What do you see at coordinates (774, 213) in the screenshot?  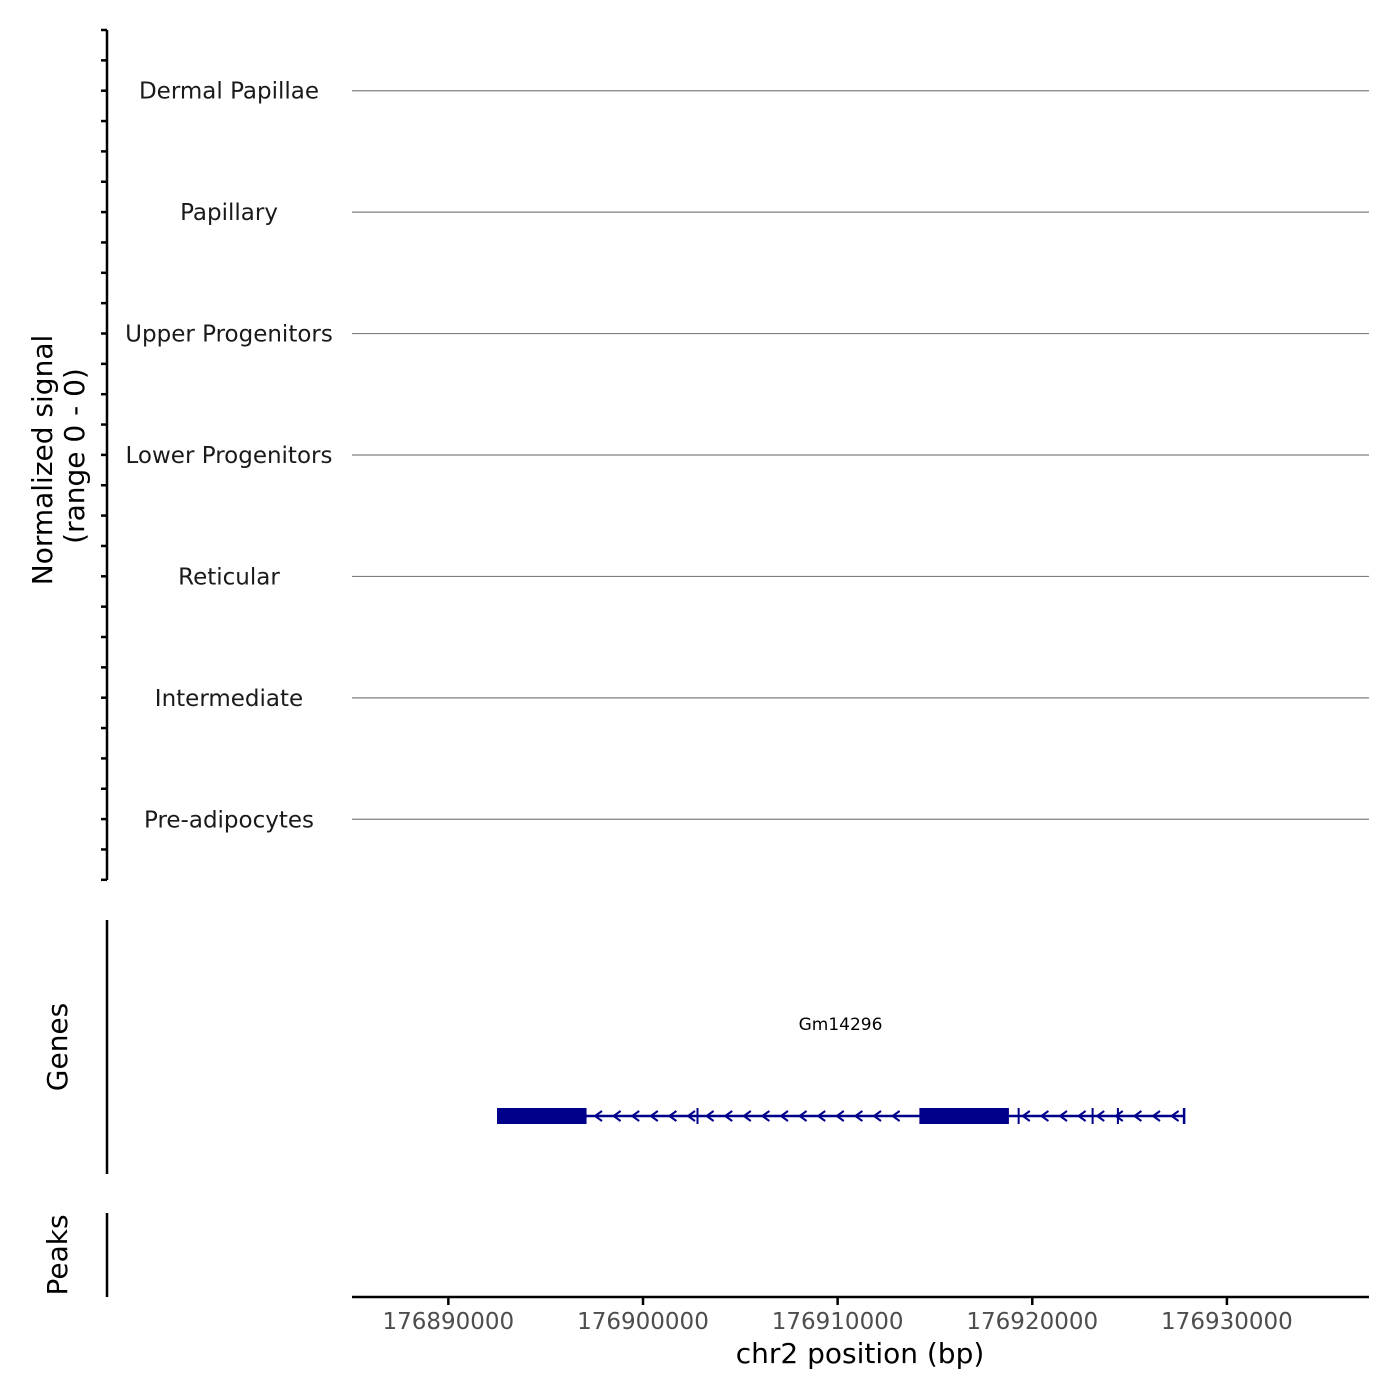 I see `coverage-track: Papillary` at bounding box center [774, 213].